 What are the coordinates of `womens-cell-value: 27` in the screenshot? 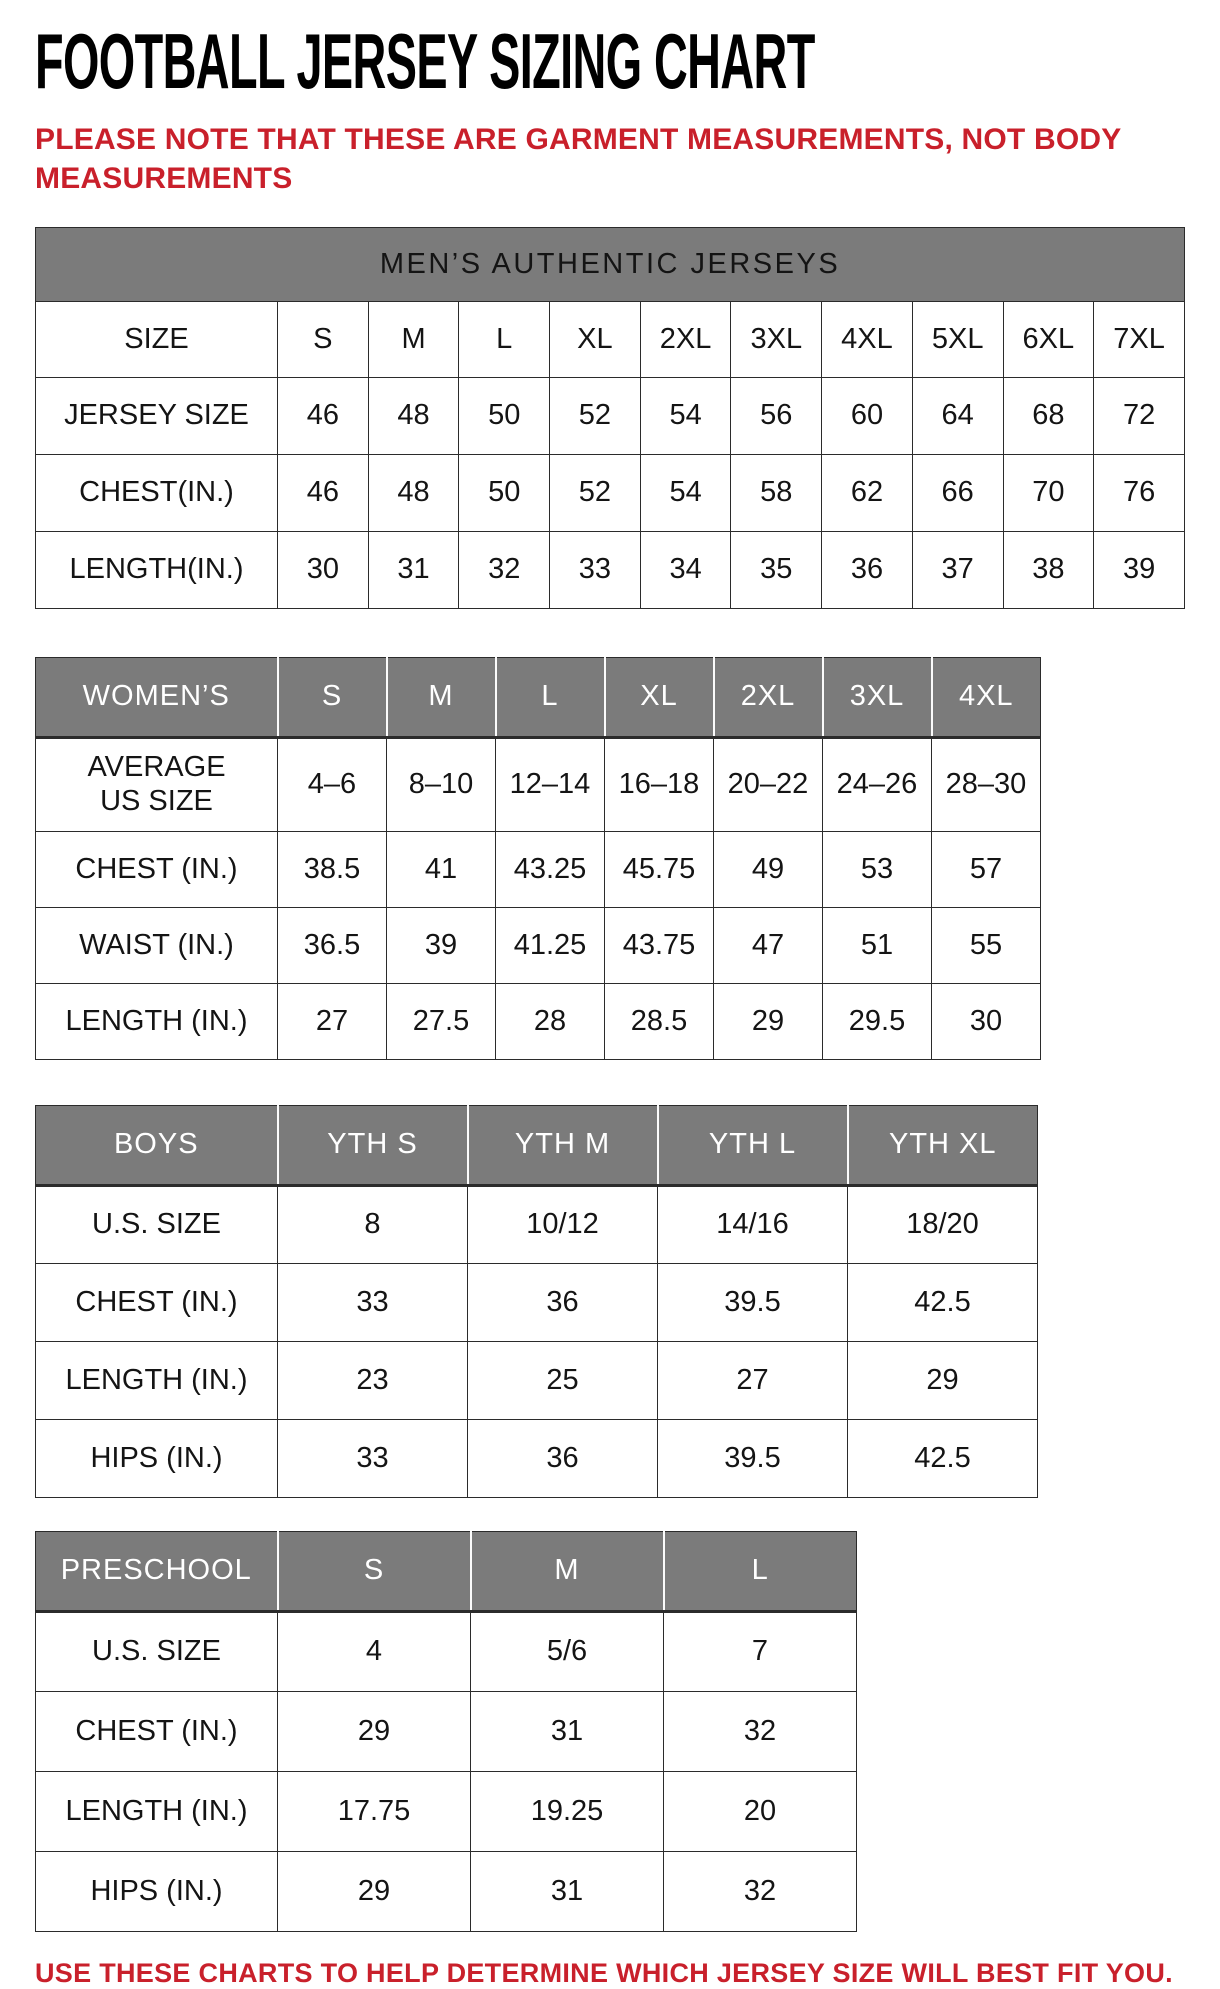 It's located at (332, 1021).